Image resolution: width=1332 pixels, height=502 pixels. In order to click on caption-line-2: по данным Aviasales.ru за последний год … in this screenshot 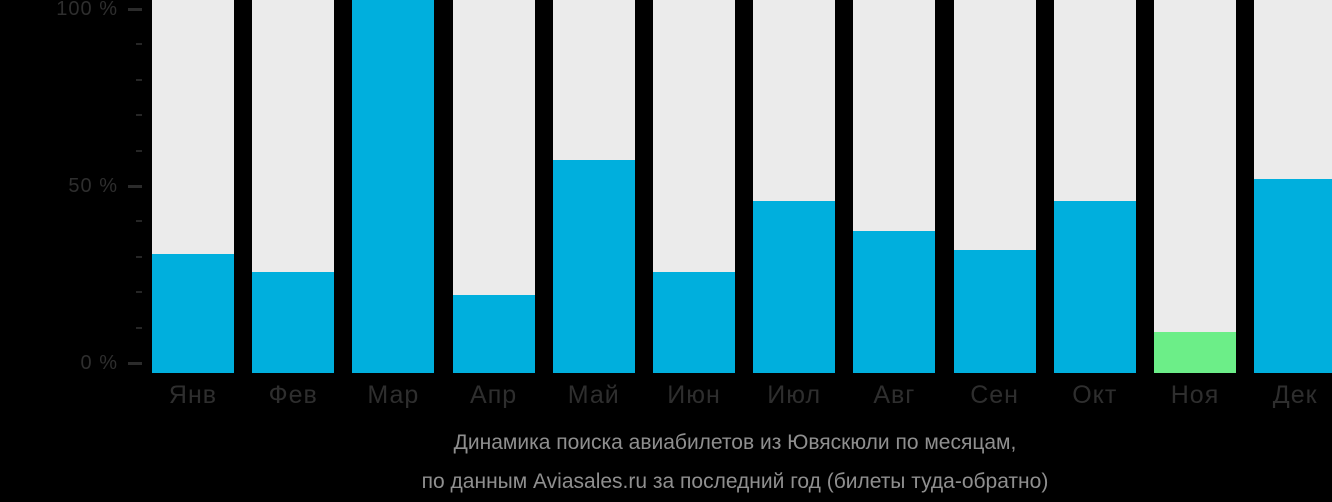, I will do `click(735, 481)`.